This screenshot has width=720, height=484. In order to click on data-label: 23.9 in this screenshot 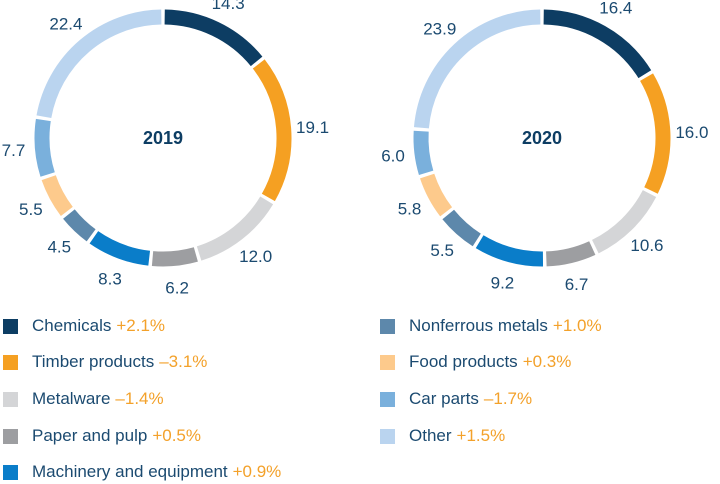, I will do `click(439, 28)`.